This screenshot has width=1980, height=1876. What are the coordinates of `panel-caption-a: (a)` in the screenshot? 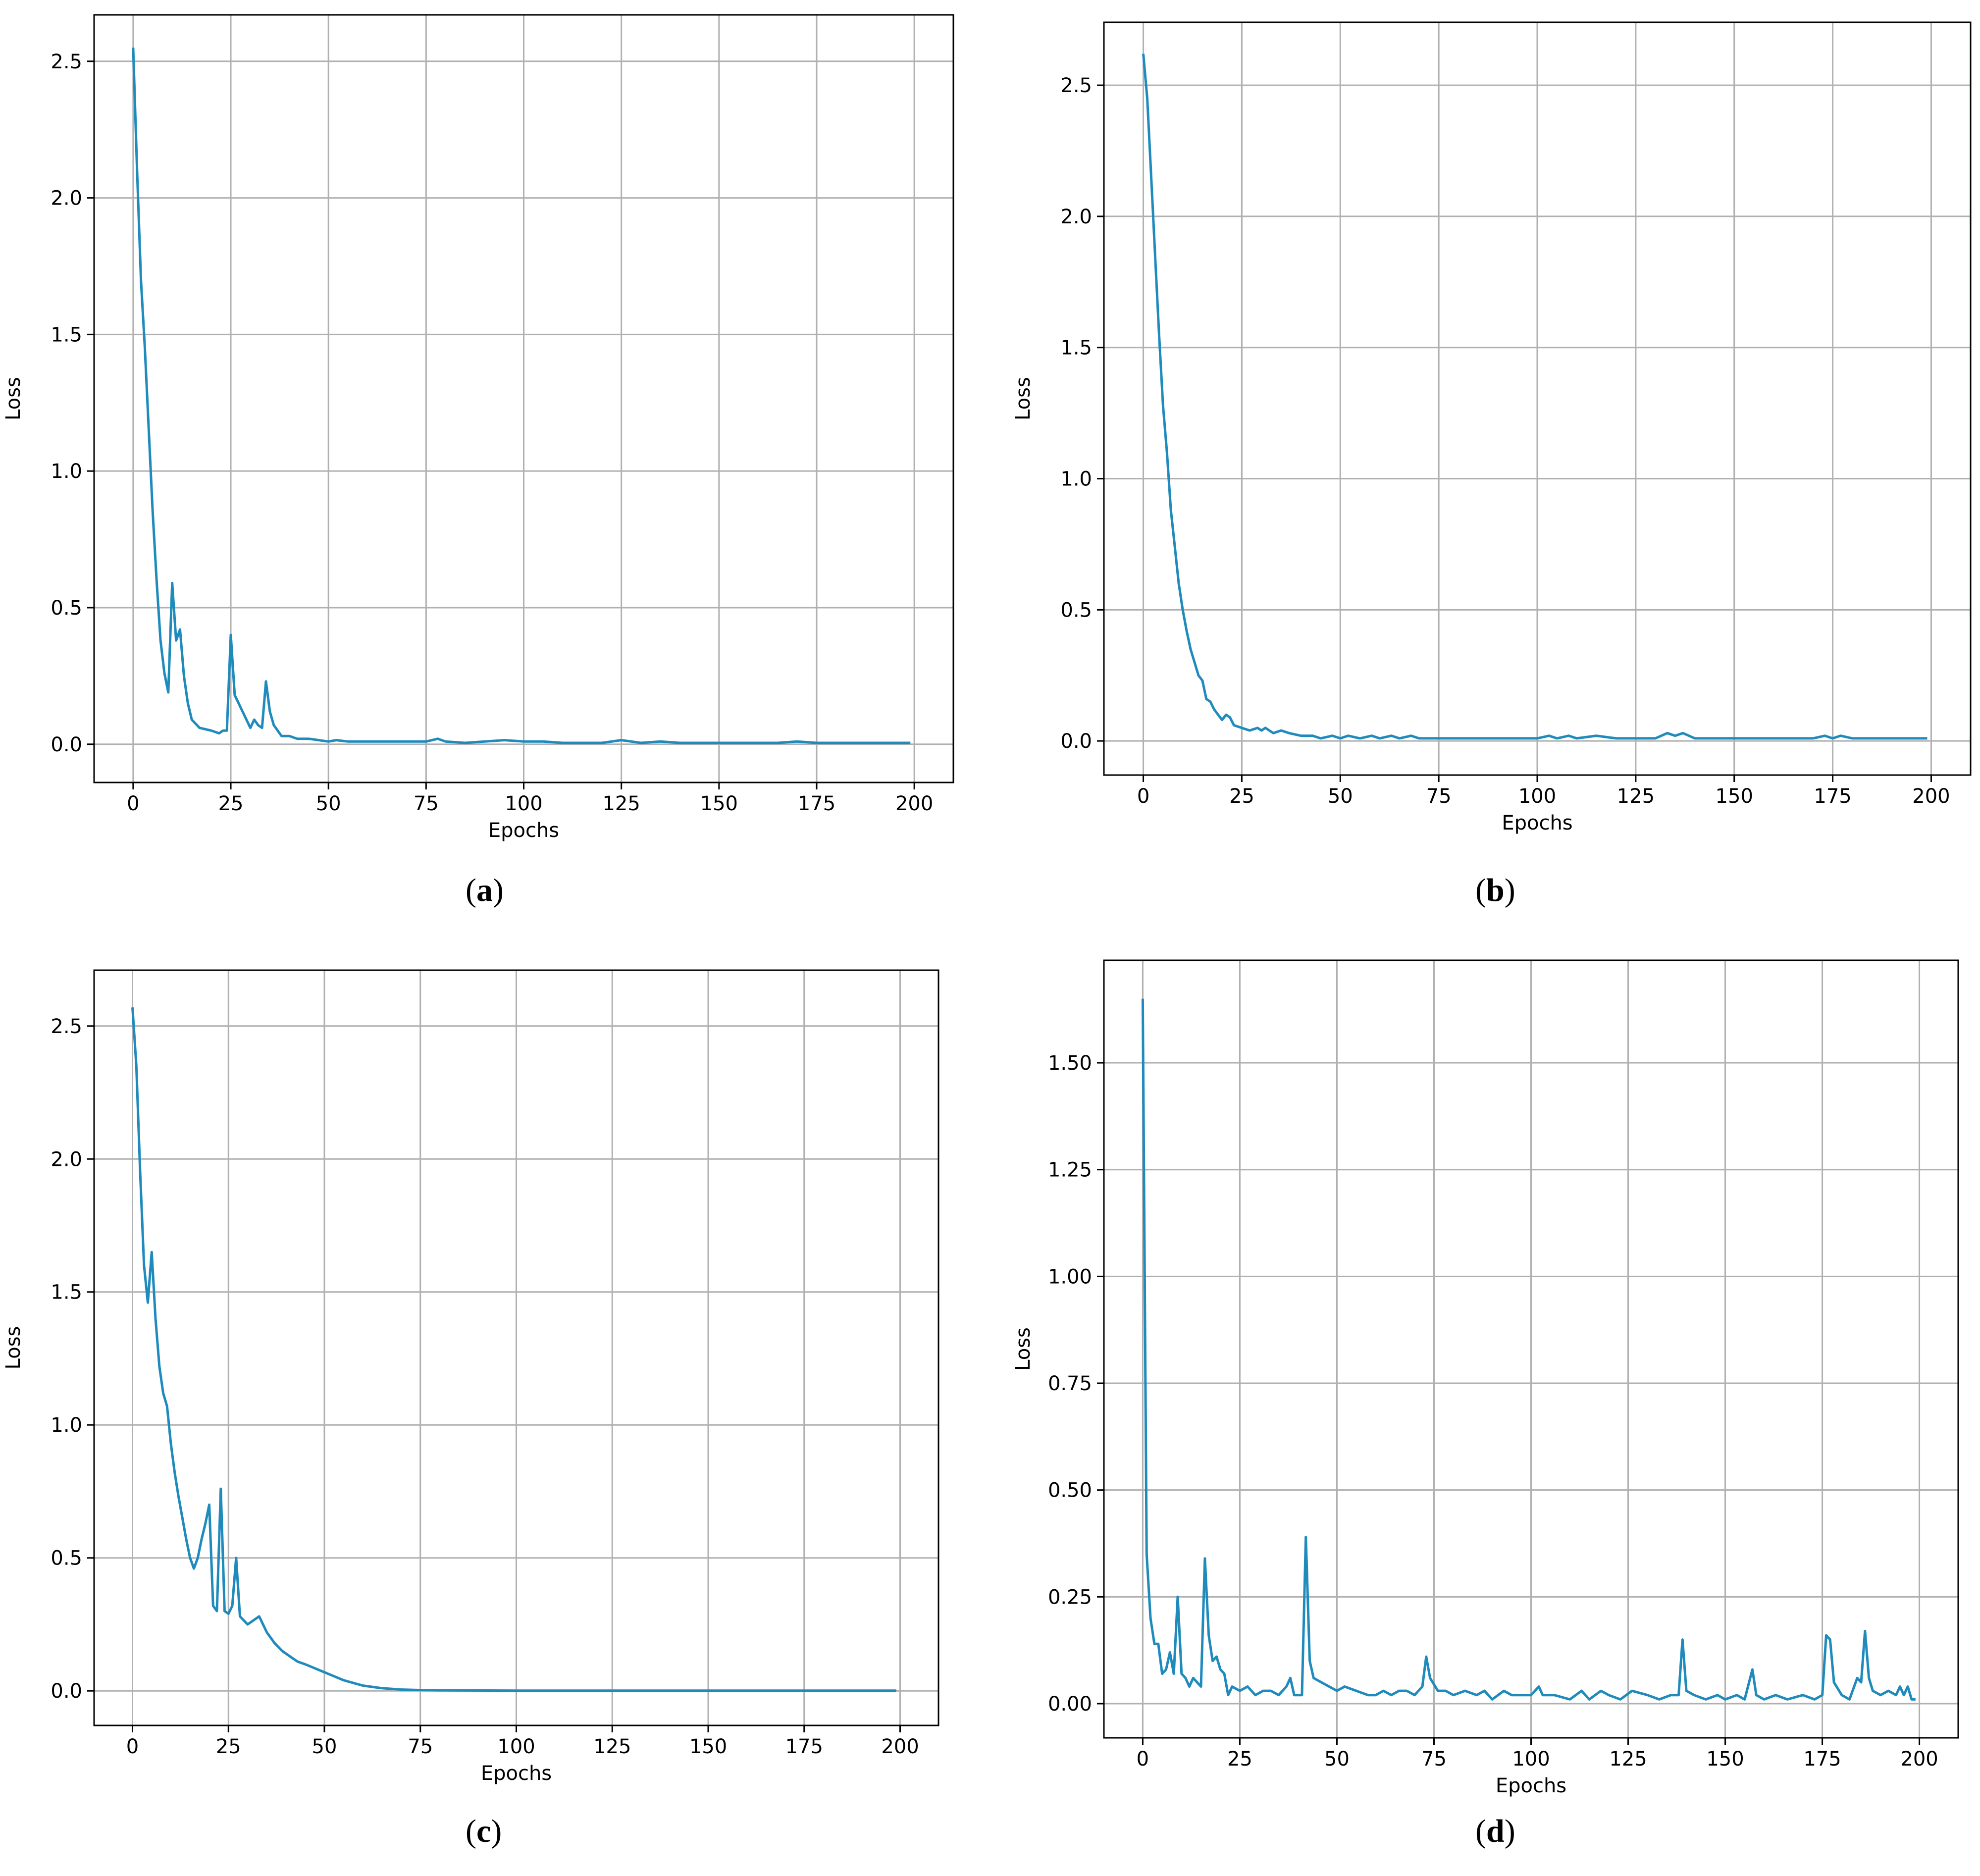 It's located at (485, 890).